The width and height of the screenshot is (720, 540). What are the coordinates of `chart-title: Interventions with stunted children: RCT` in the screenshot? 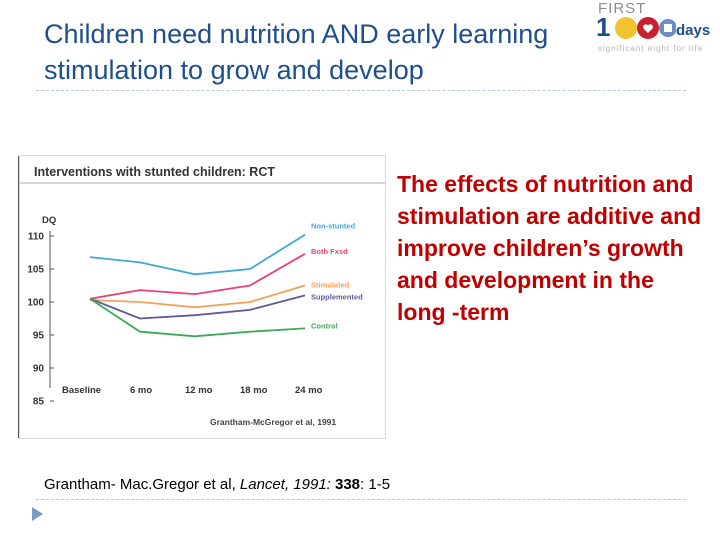 It's located at (154, 172).